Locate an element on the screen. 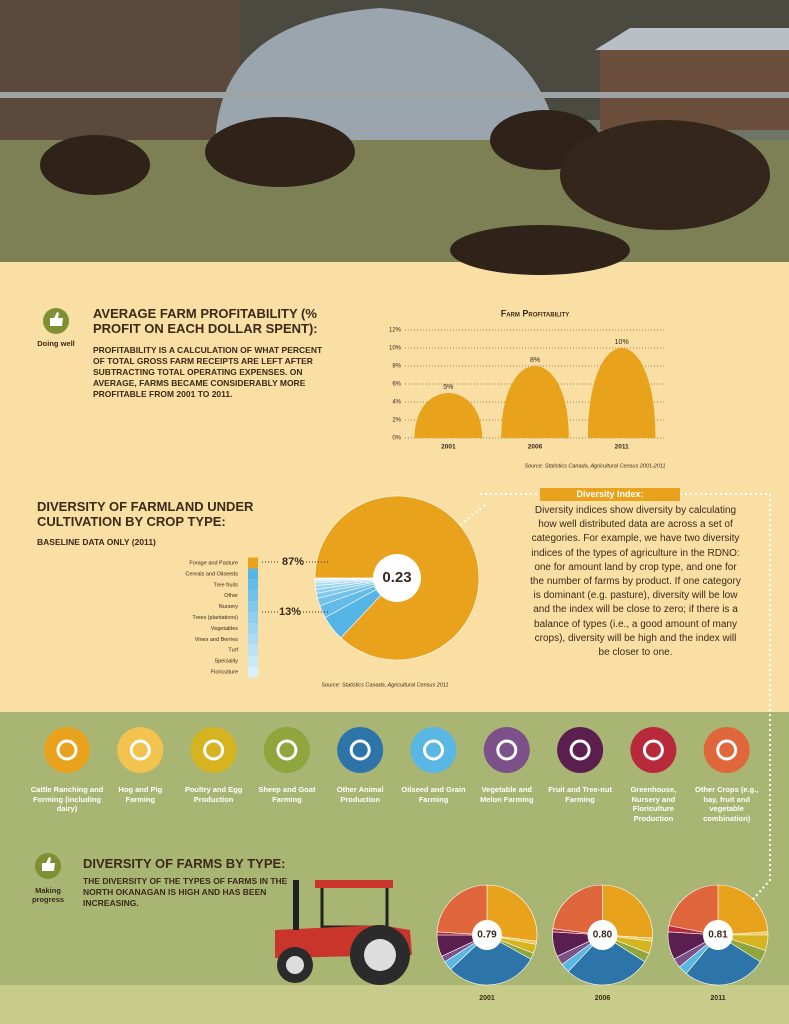  y-tick-label: 12% is located at coordinates (395, 331).